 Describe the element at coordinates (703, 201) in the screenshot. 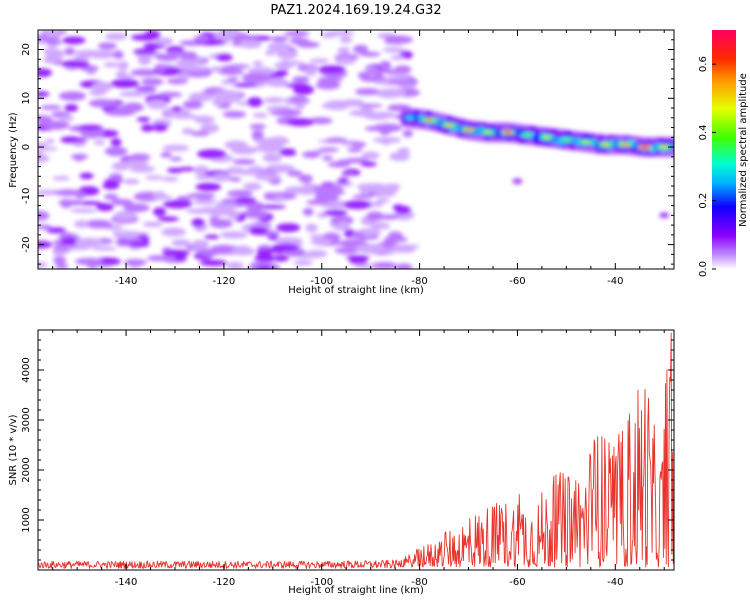

I see `colorbar-tick-label: 0.2` at that location.